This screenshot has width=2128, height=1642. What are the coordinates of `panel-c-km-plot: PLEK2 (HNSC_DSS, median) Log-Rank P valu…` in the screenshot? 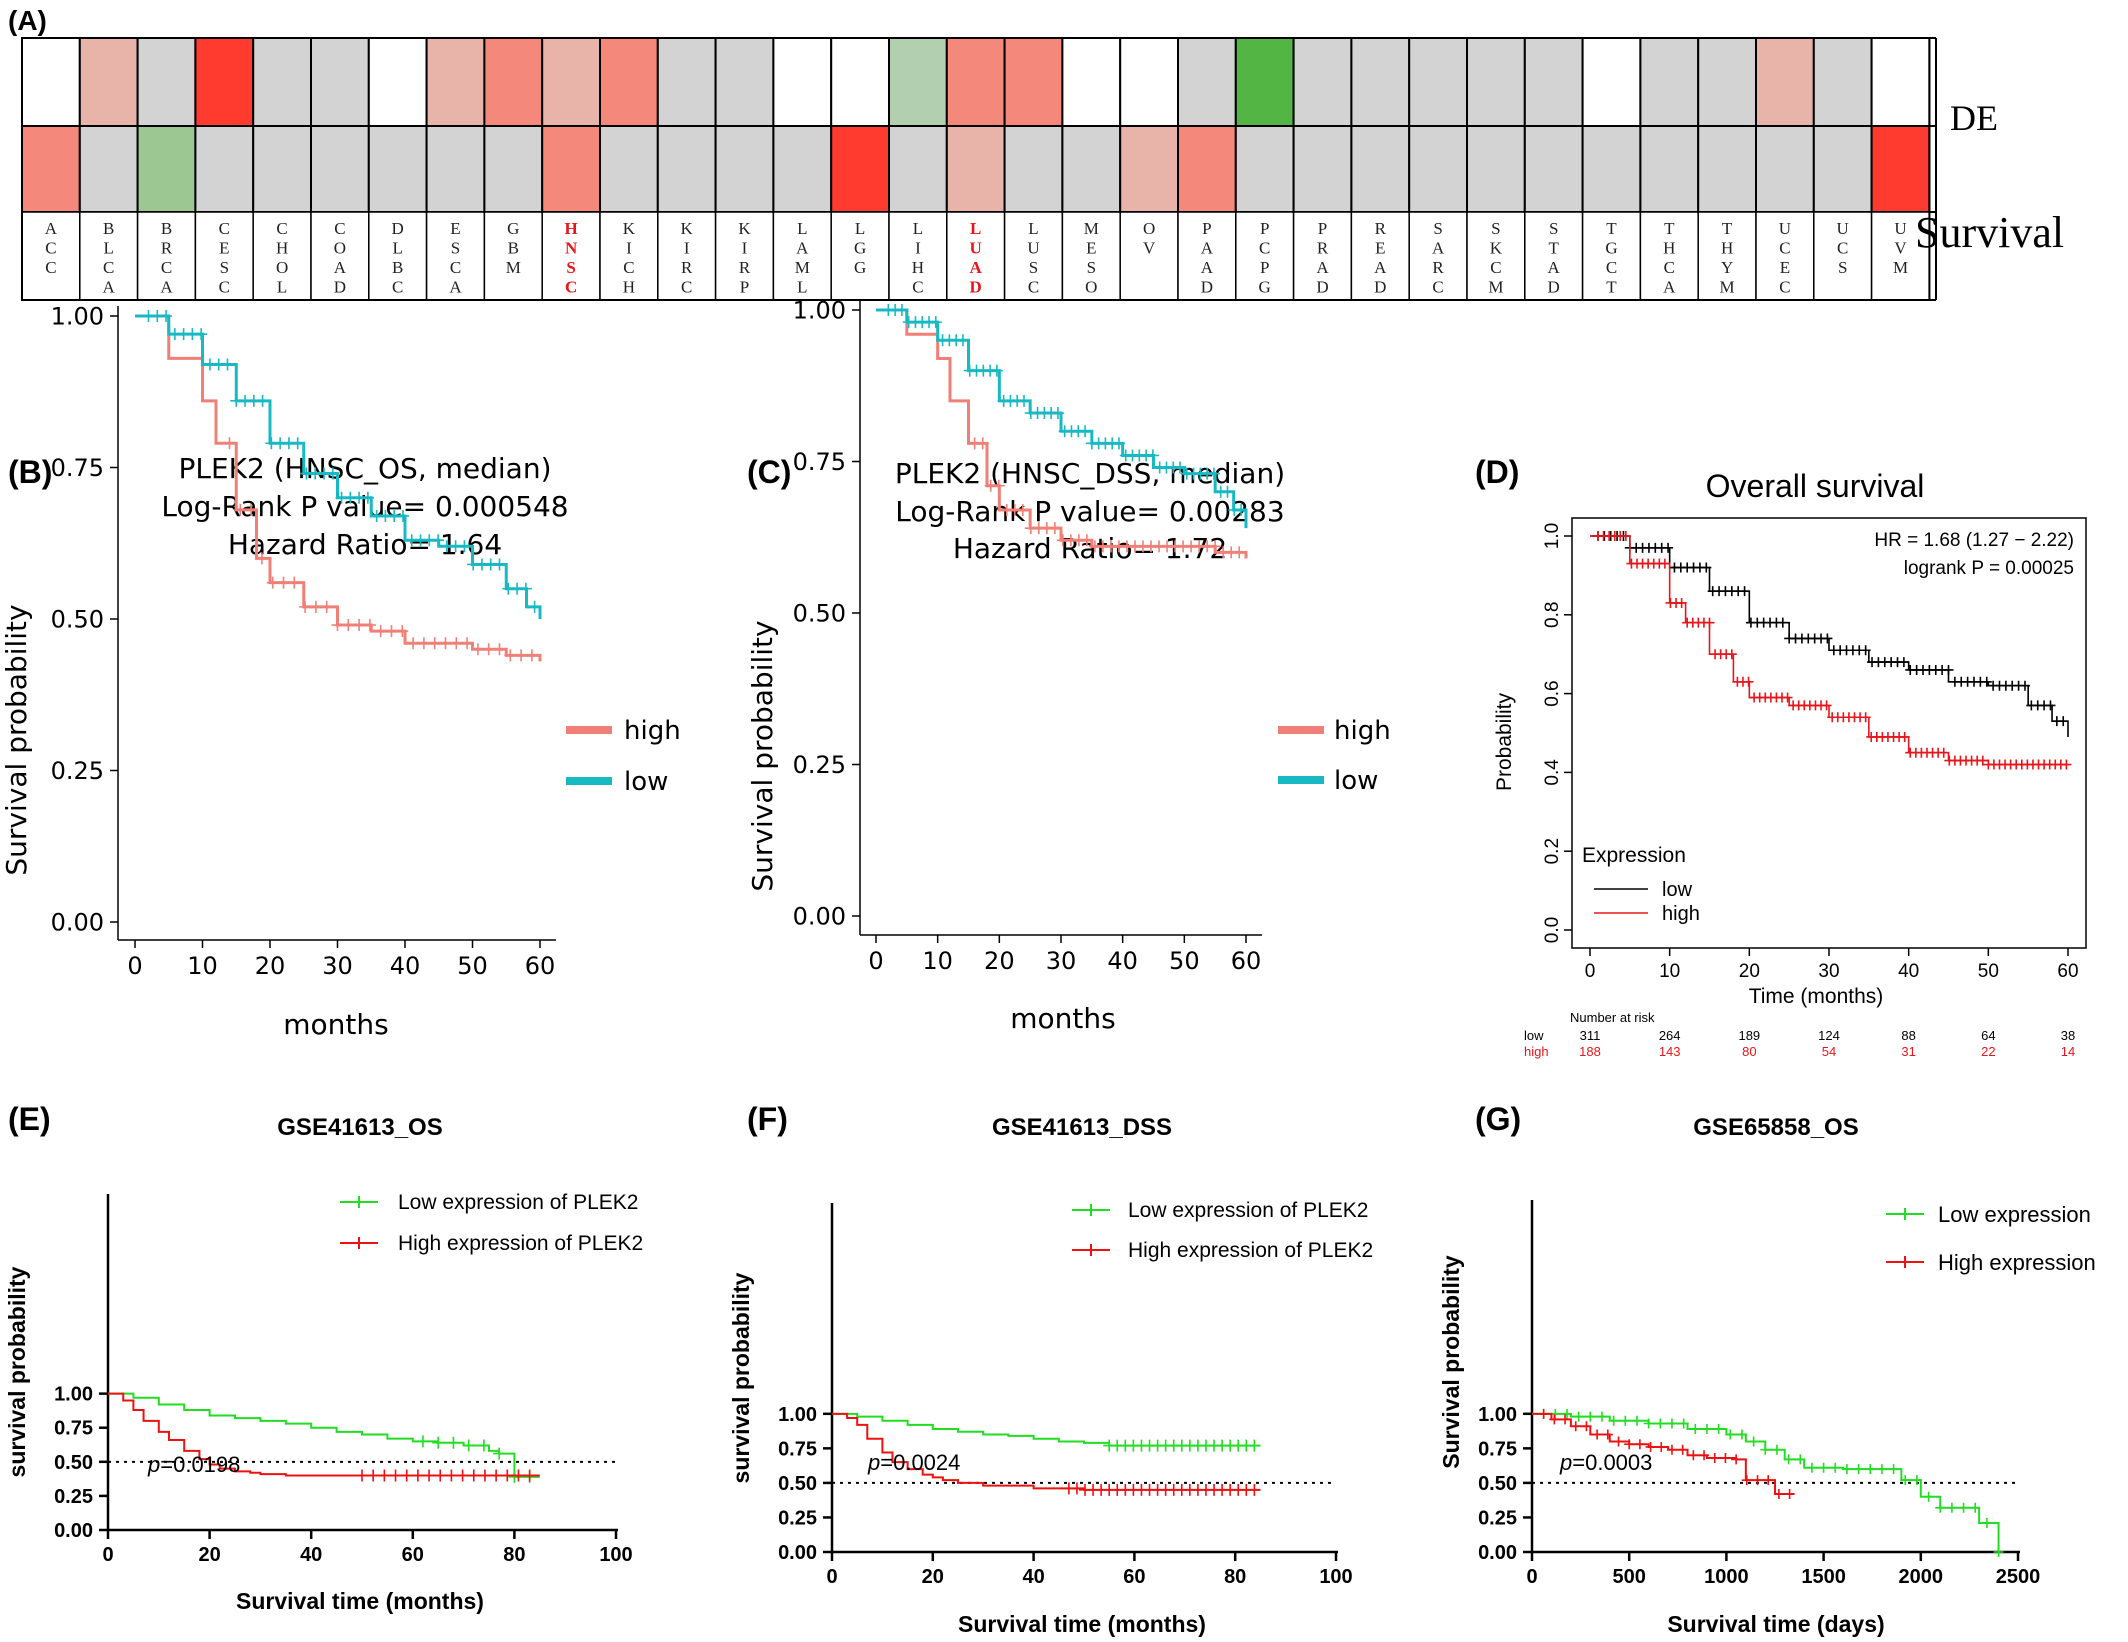 It's located at (1068, 665).